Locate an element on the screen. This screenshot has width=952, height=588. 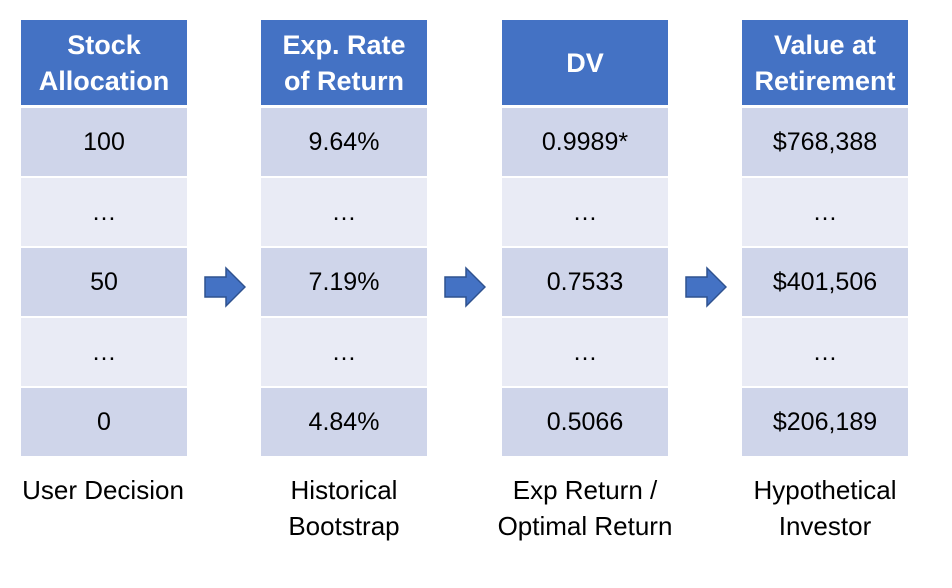
table-cell: 0 is located at coordinates (104, 423).